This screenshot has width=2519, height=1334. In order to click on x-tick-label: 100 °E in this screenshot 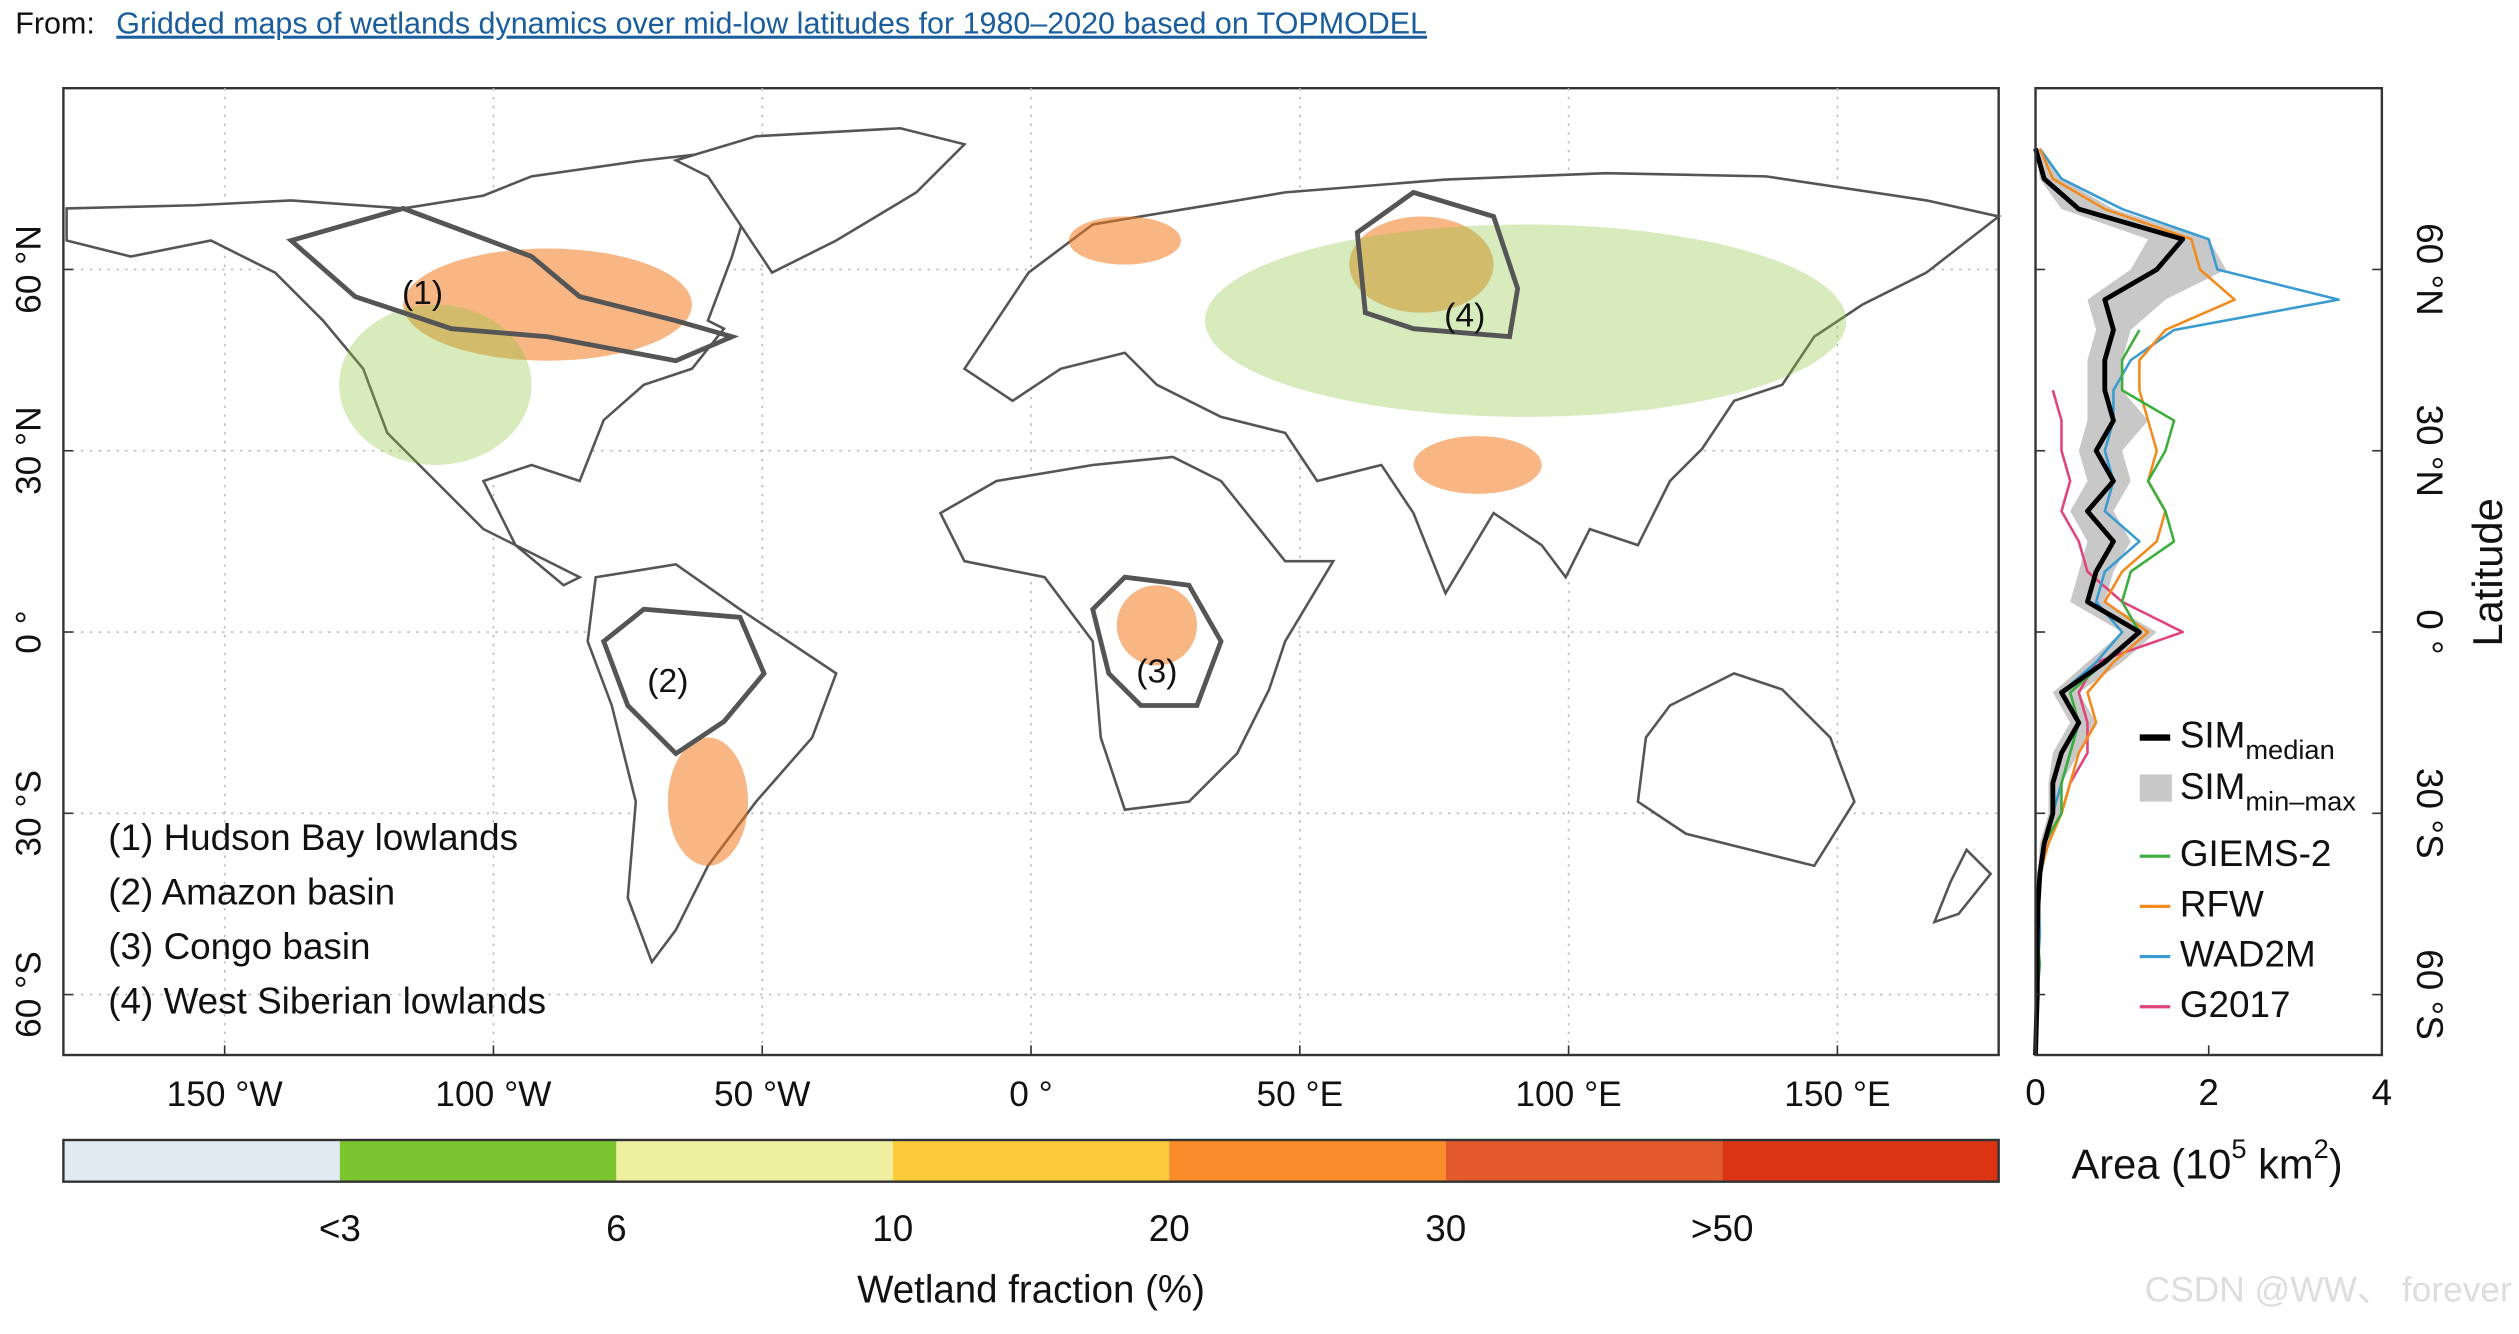, I will do `click(1568, 1094)`.